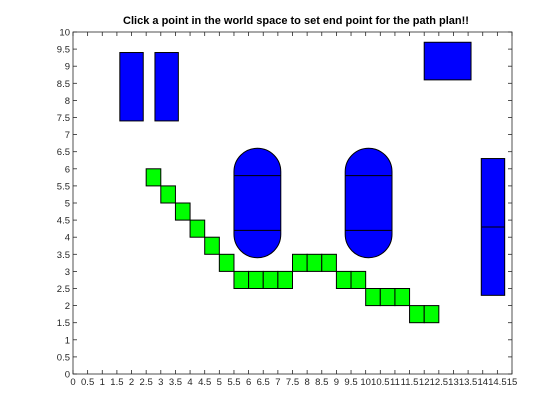  I want to click on x-tick-label: 1.5, so click(116, 382).